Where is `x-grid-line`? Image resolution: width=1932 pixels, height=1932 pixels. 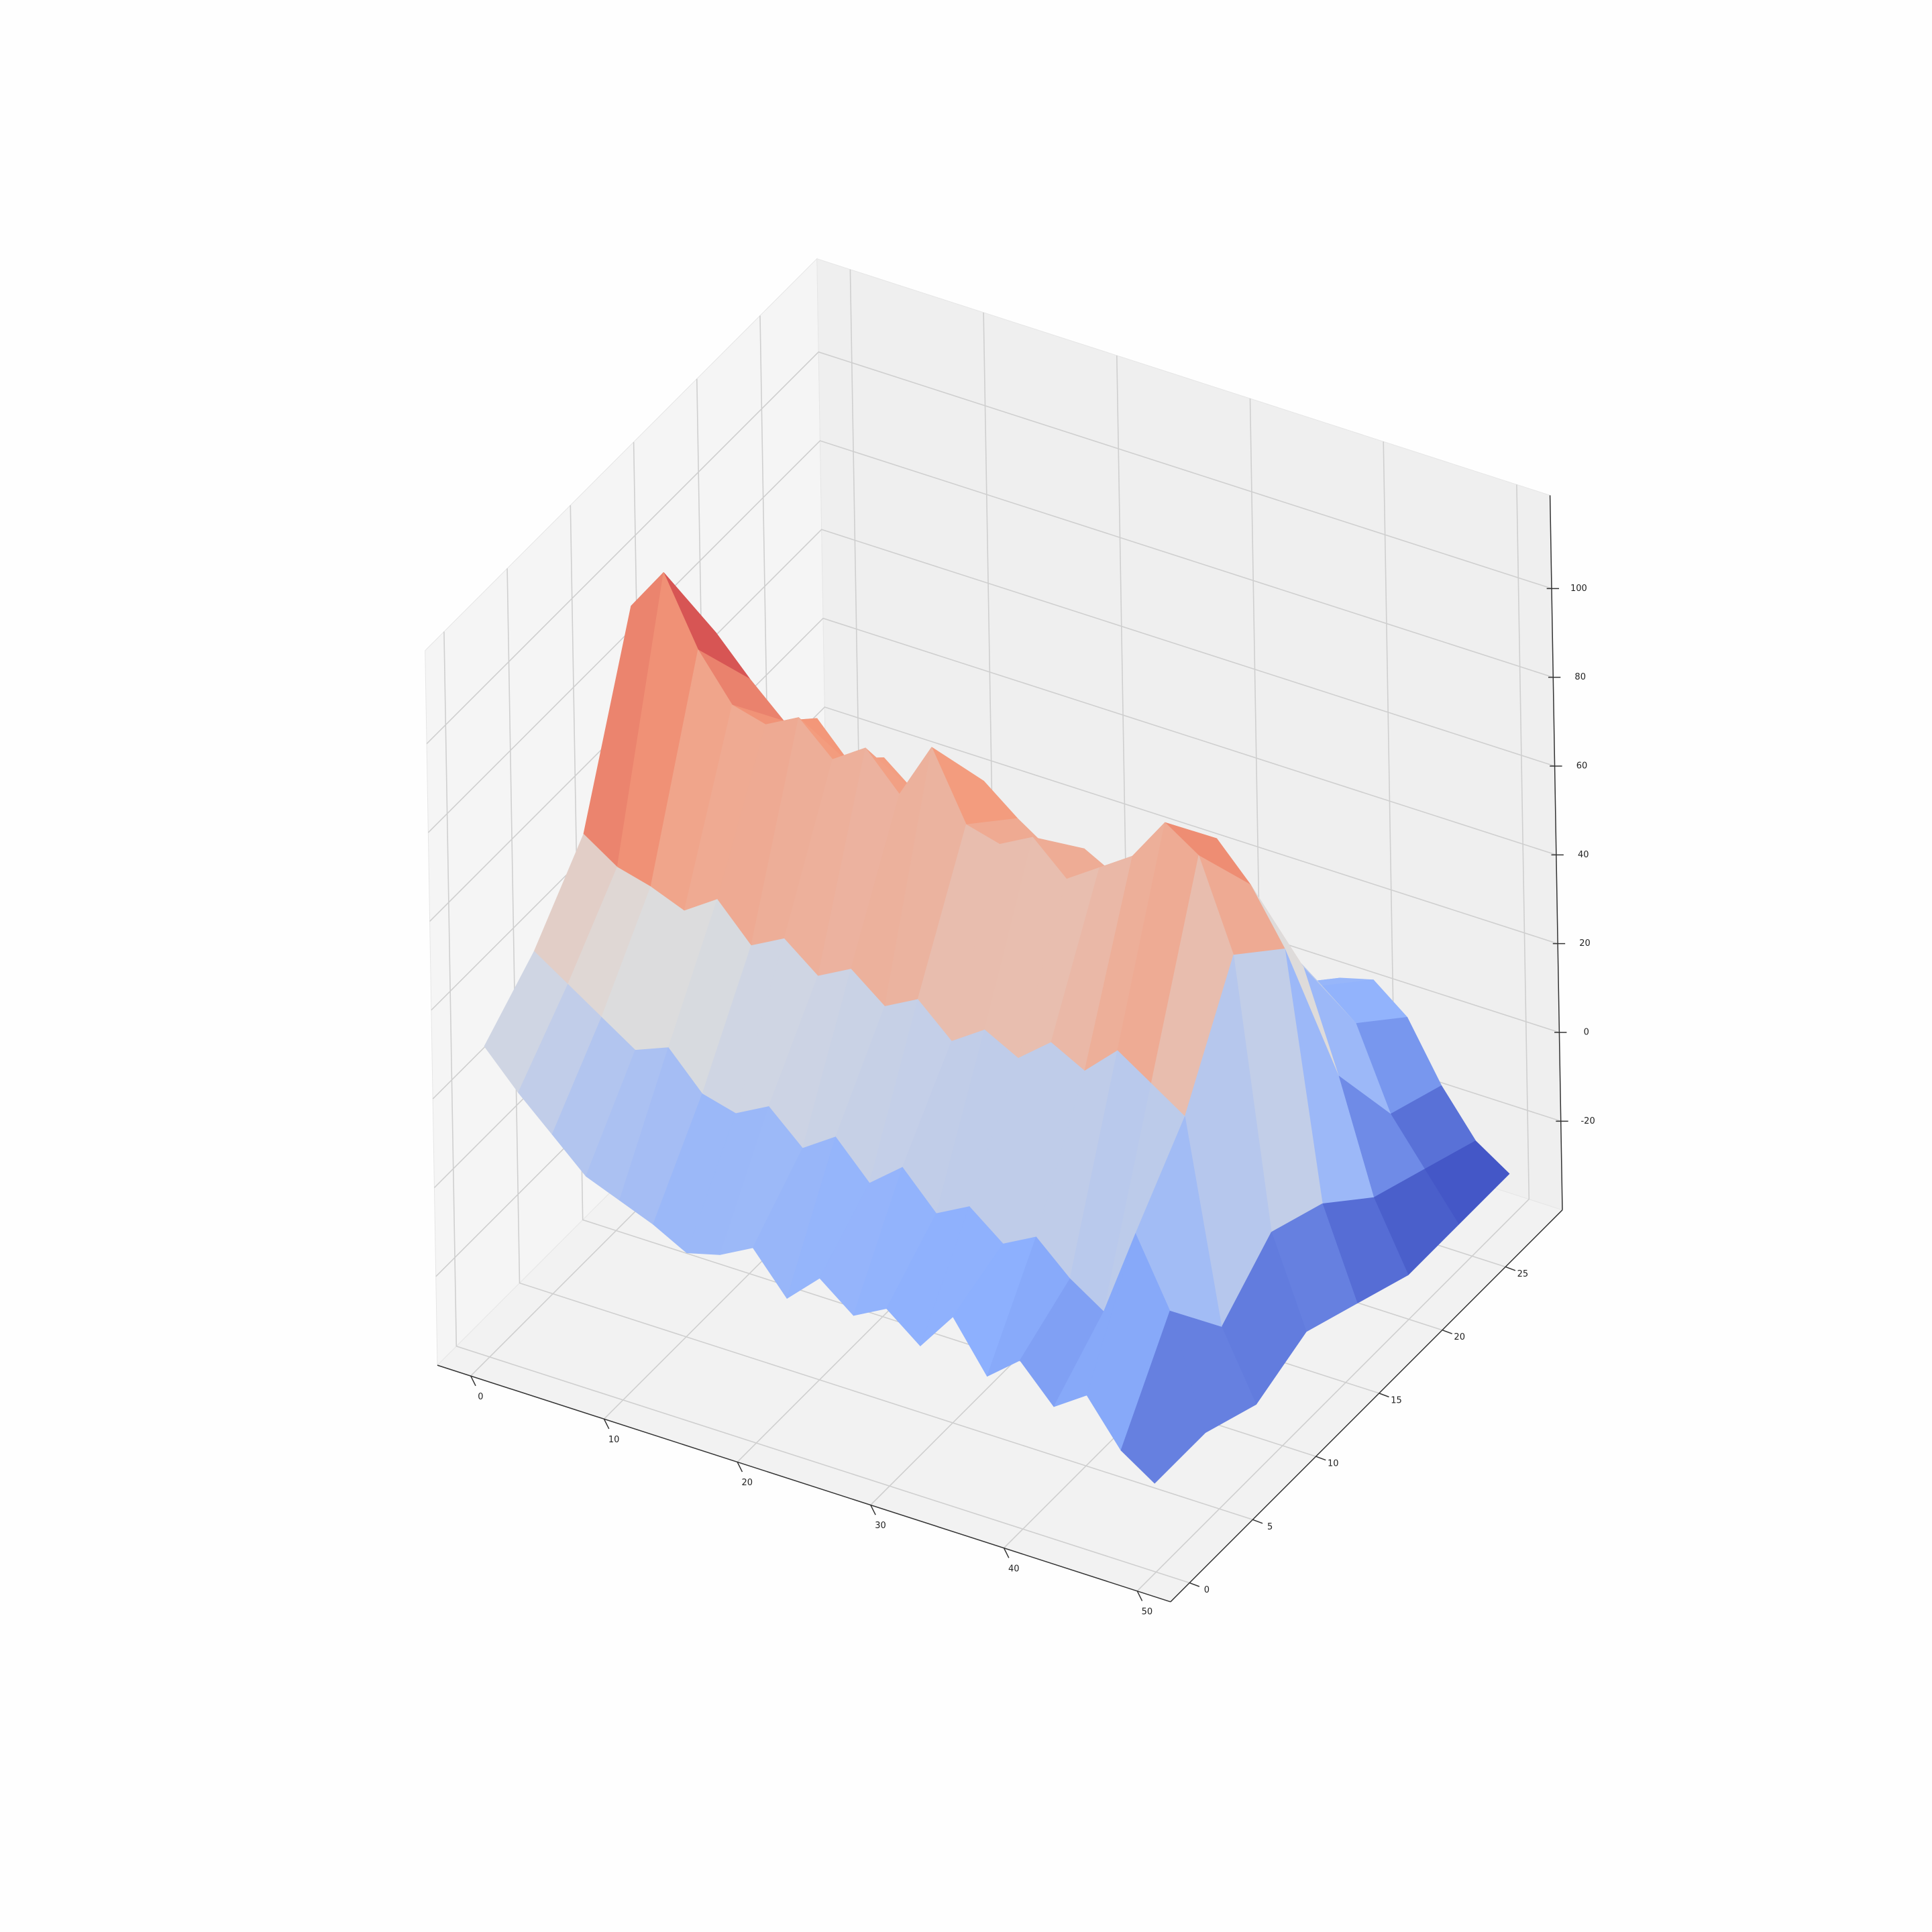
x-grid-line is located at coordinates (1333, 1038).